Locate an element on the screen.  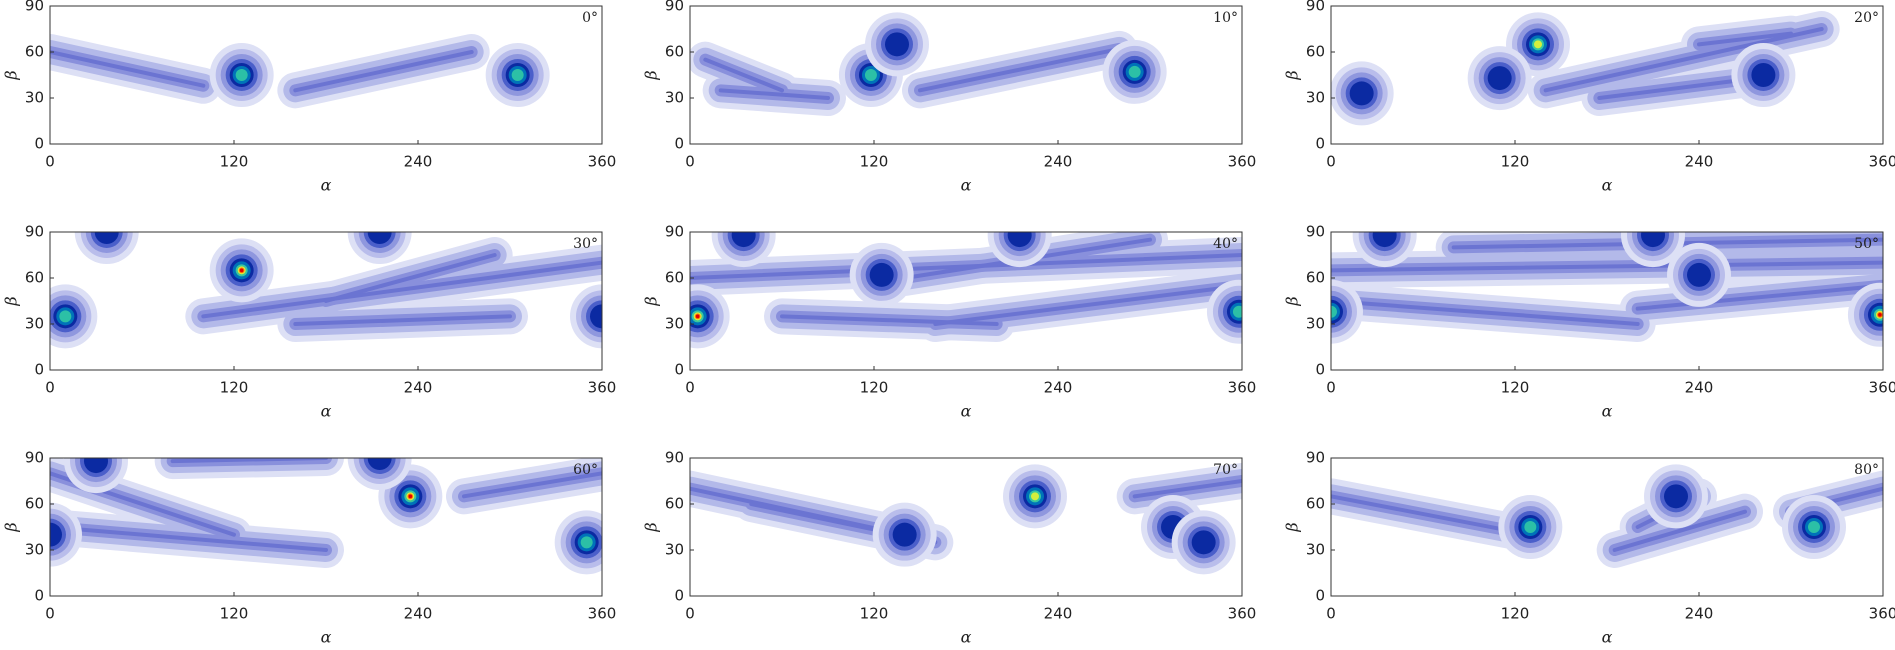
panel-title: 20° is located at coordinates (1866, 18).